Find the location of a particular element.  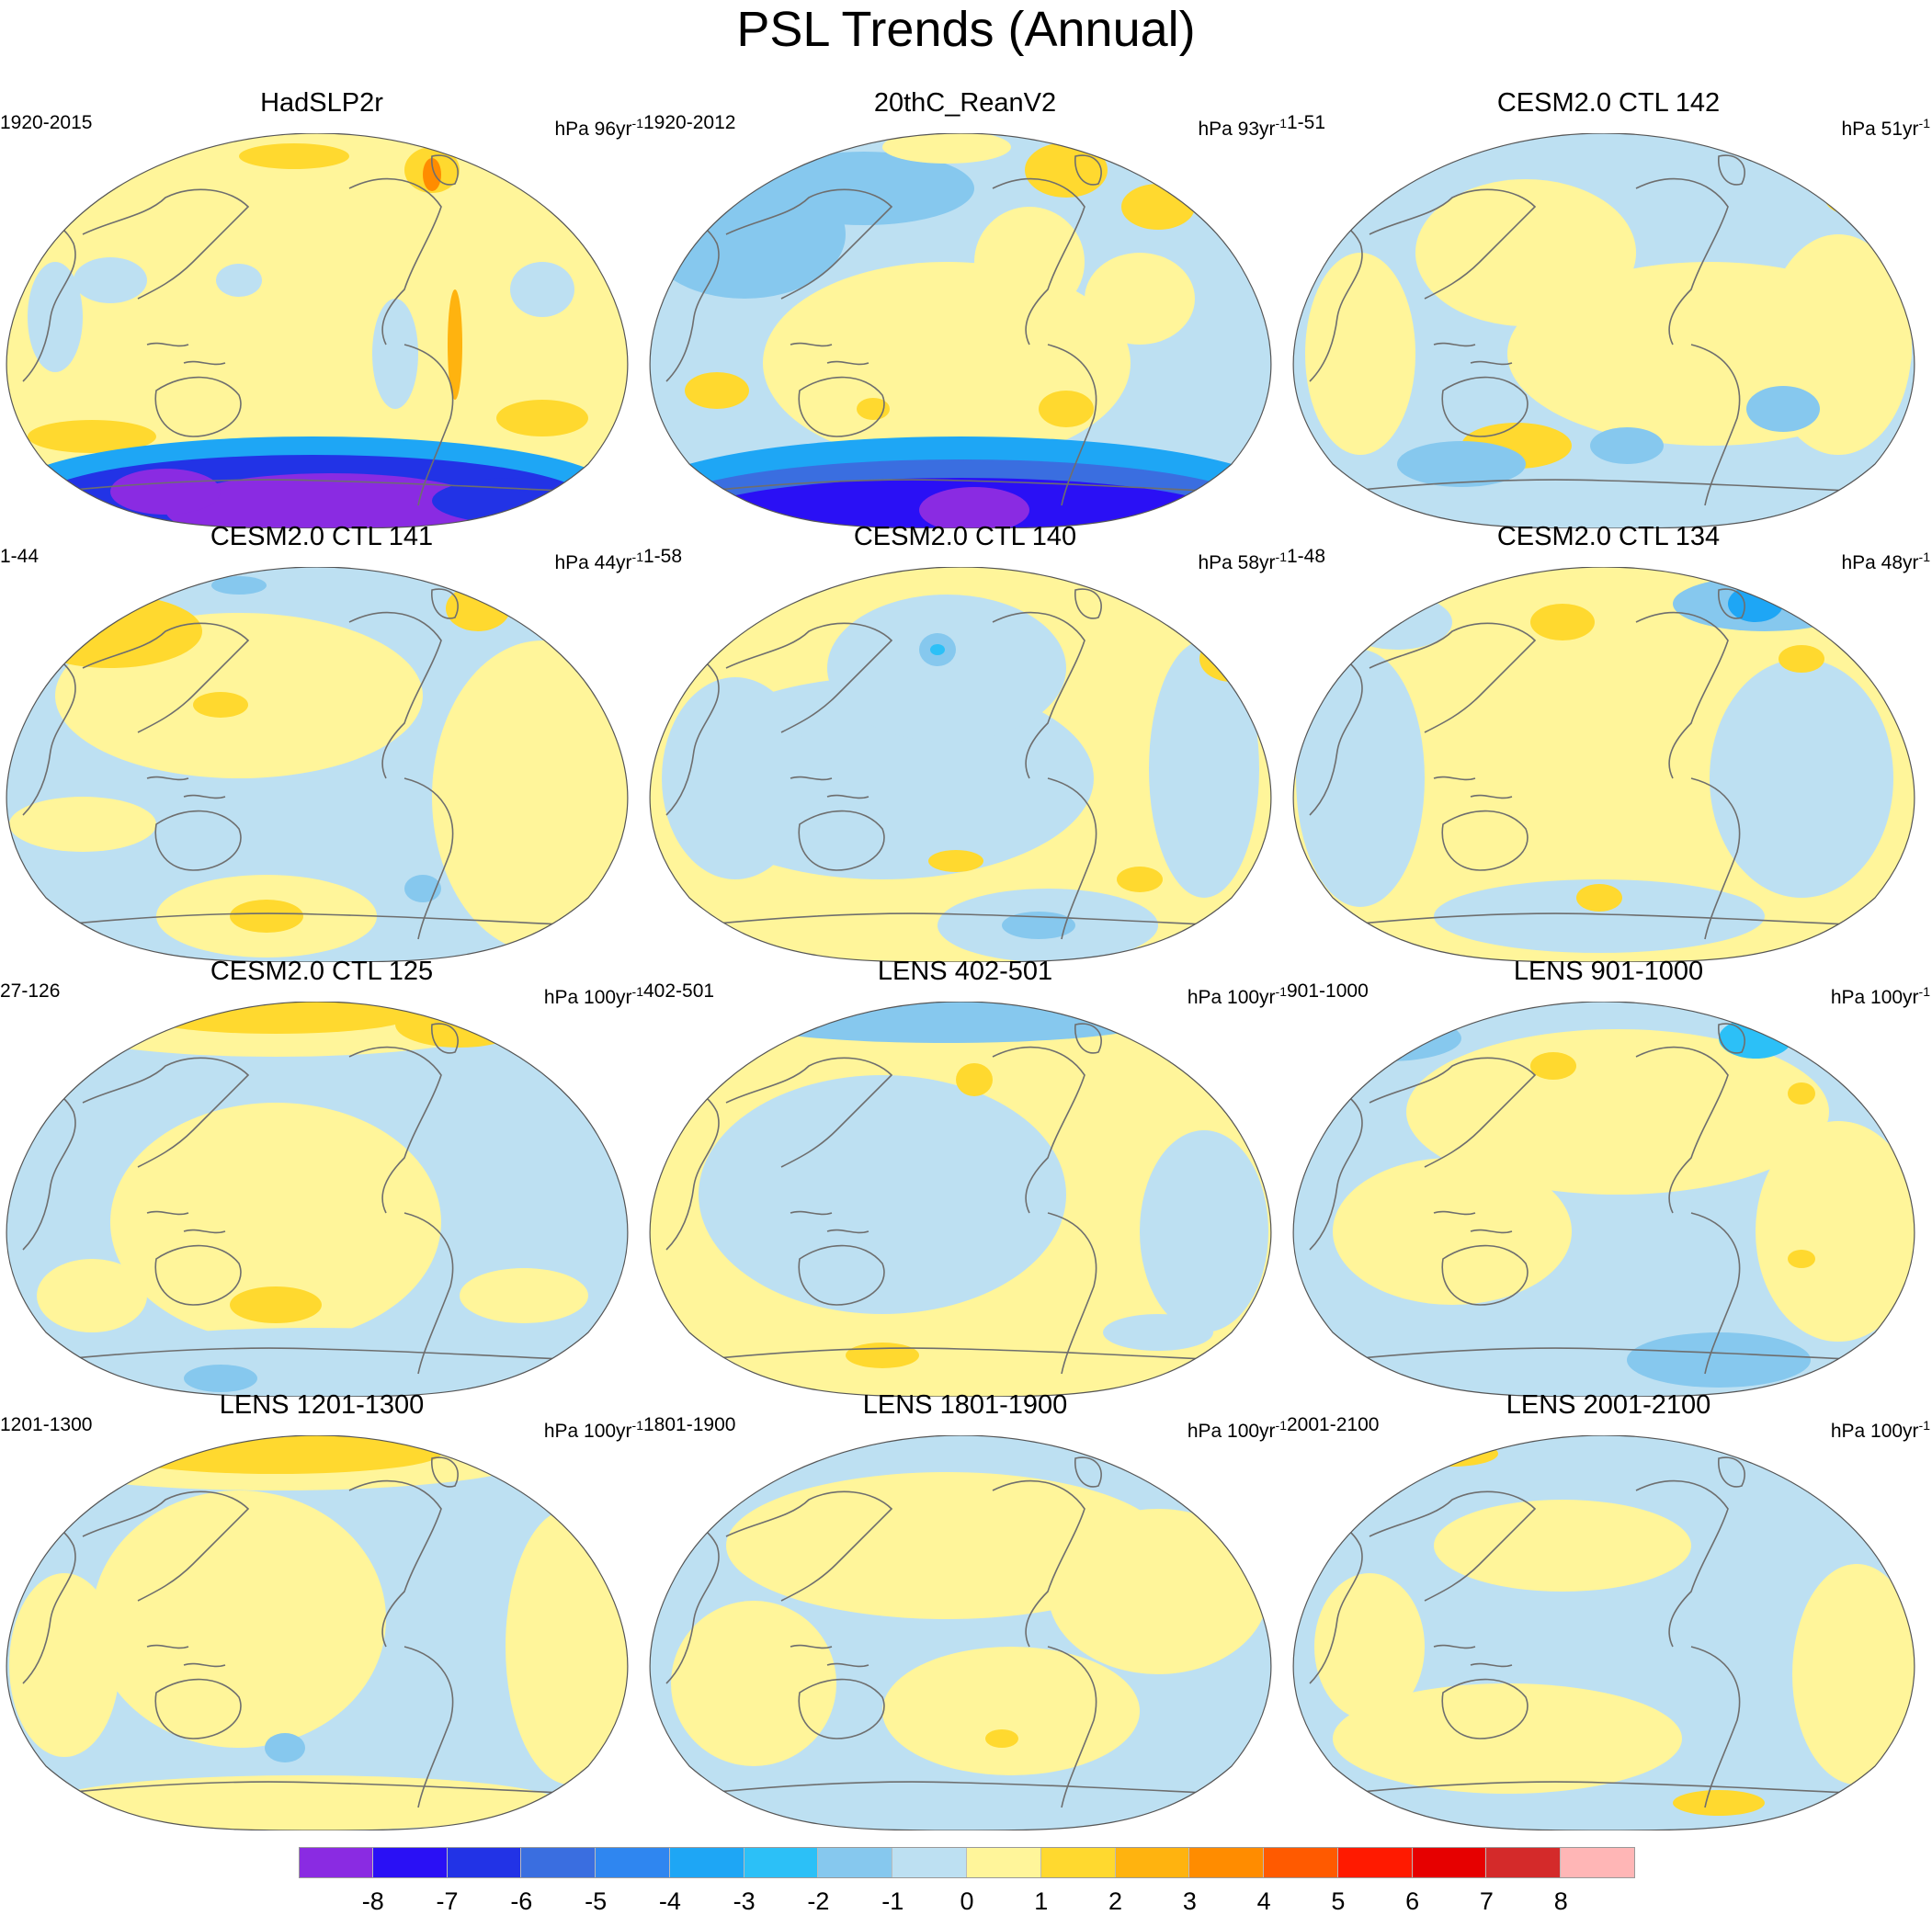

colorbar is located at coordinates (967, 1863).